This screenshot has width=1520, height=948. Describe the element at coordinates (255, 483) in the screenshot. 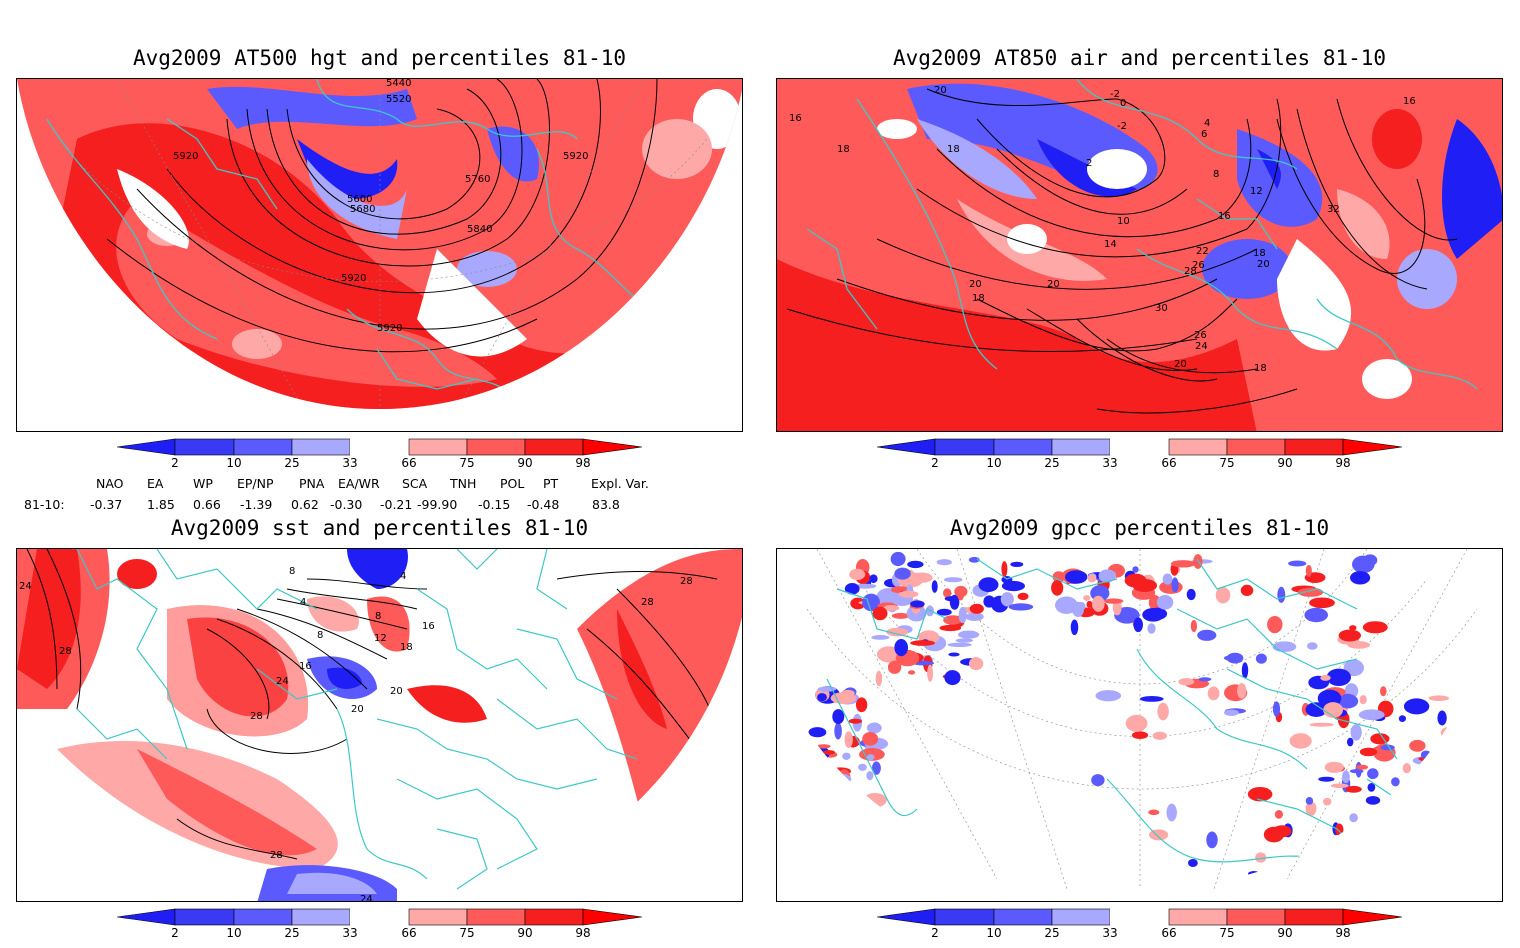

I see `index-header: EP/NP` at that location.